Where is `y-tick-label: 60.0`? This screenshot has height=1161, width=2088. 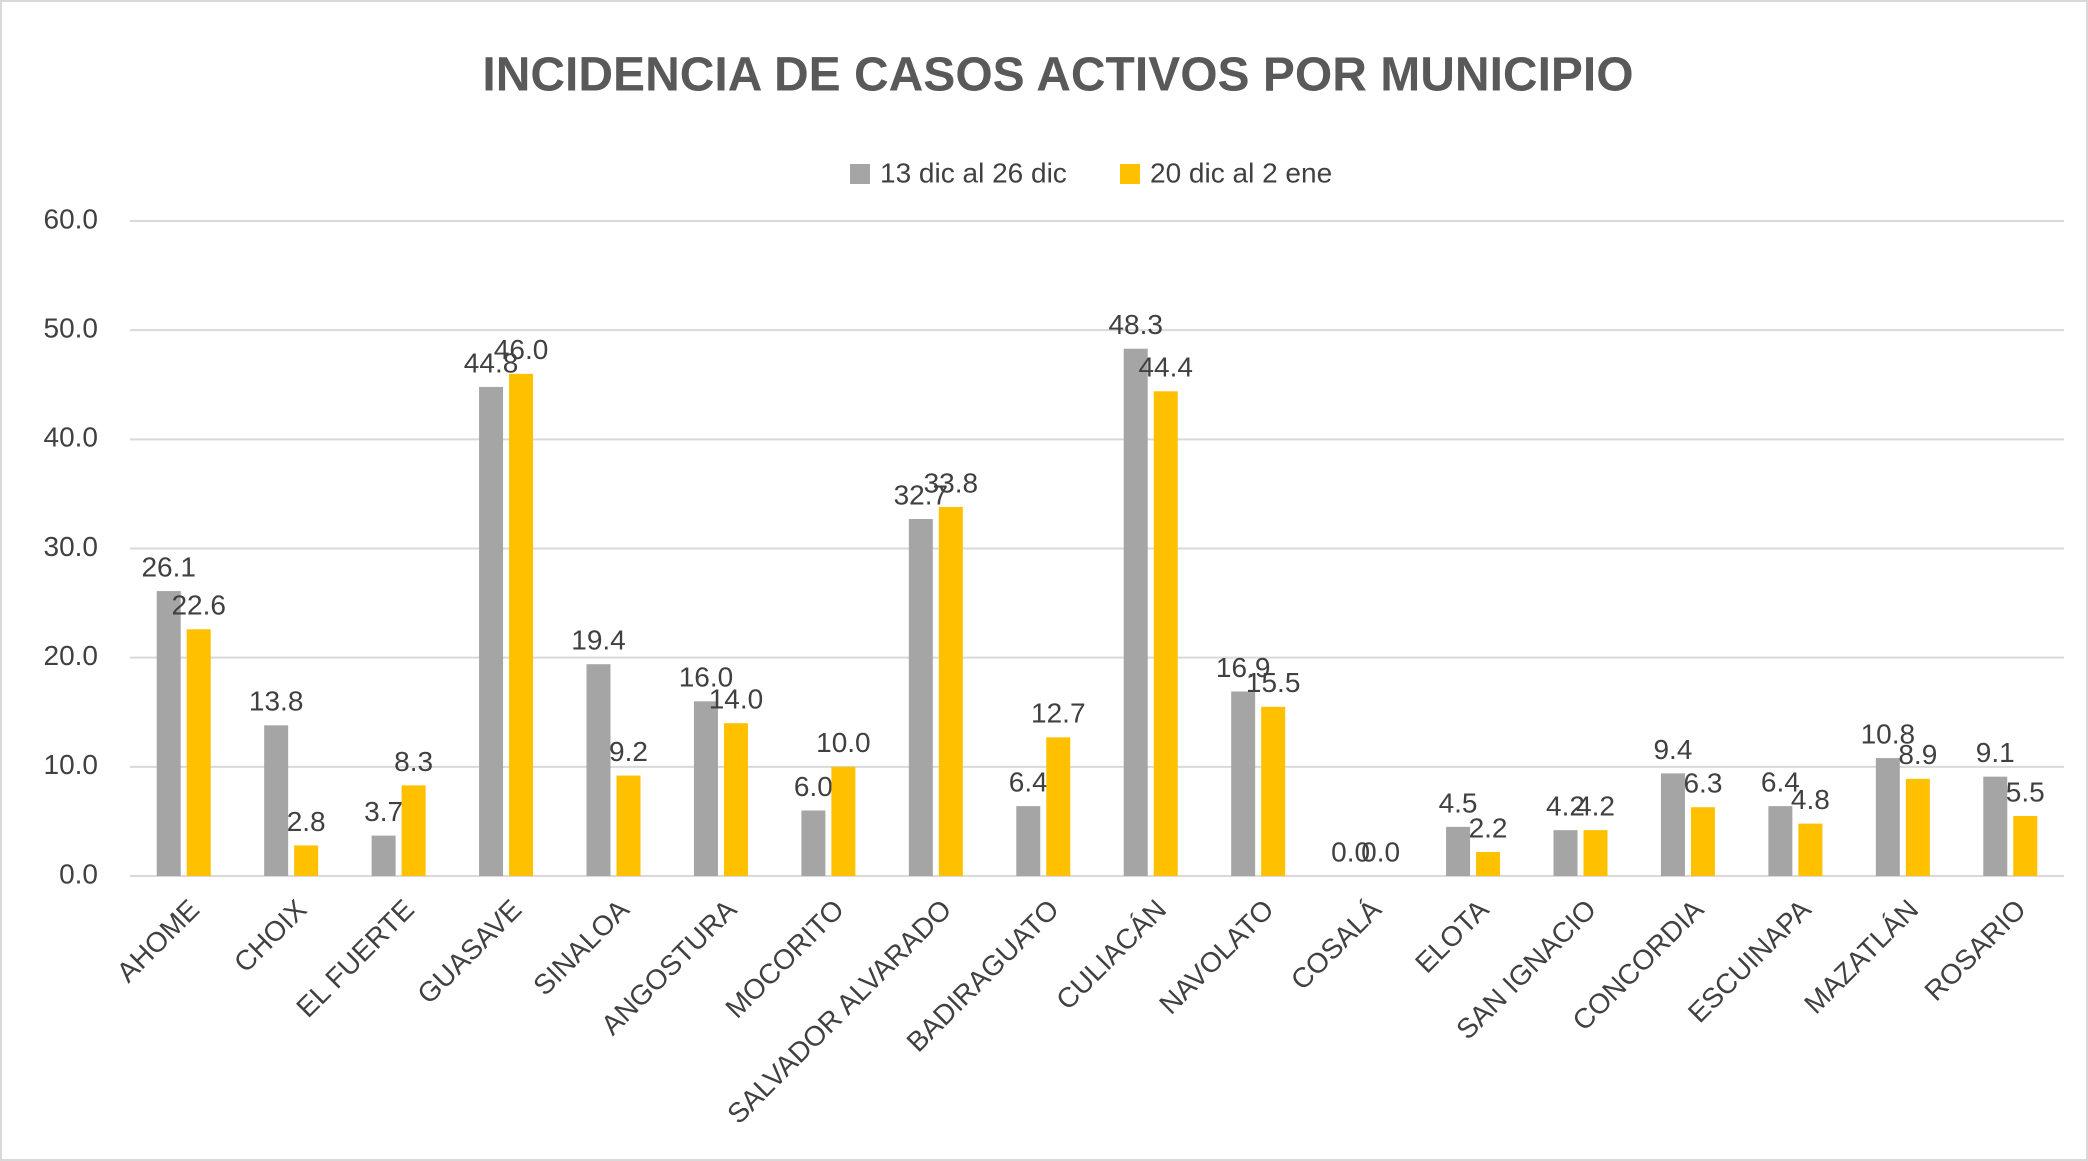 y-tick-label: 60.0 is located at coordinates (71, 218).